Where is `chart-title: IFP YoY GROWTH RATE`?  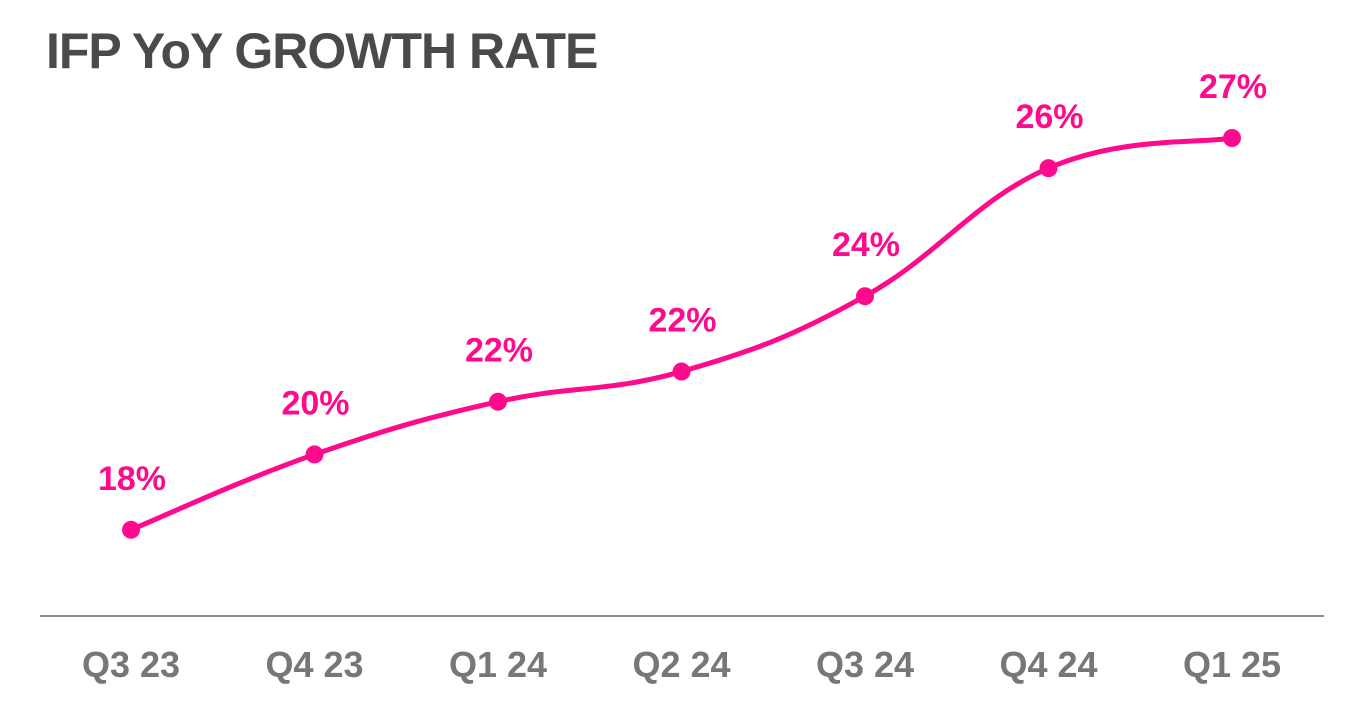 chart-title: IFP YoY GROWTH RATE is located at coordinates (322, 51).